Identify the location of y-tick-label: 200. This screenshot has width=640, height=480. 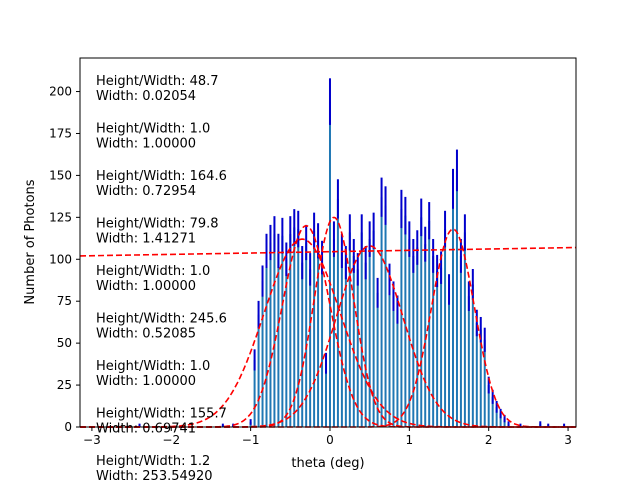
(60, 92).